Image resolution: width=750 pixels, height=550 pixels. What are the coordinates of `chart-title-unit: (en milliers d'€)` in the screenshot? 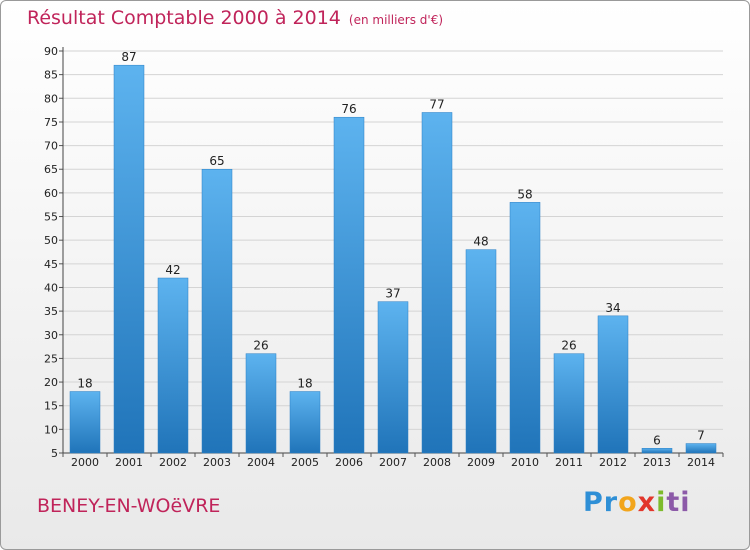 It's located at (396, 20).